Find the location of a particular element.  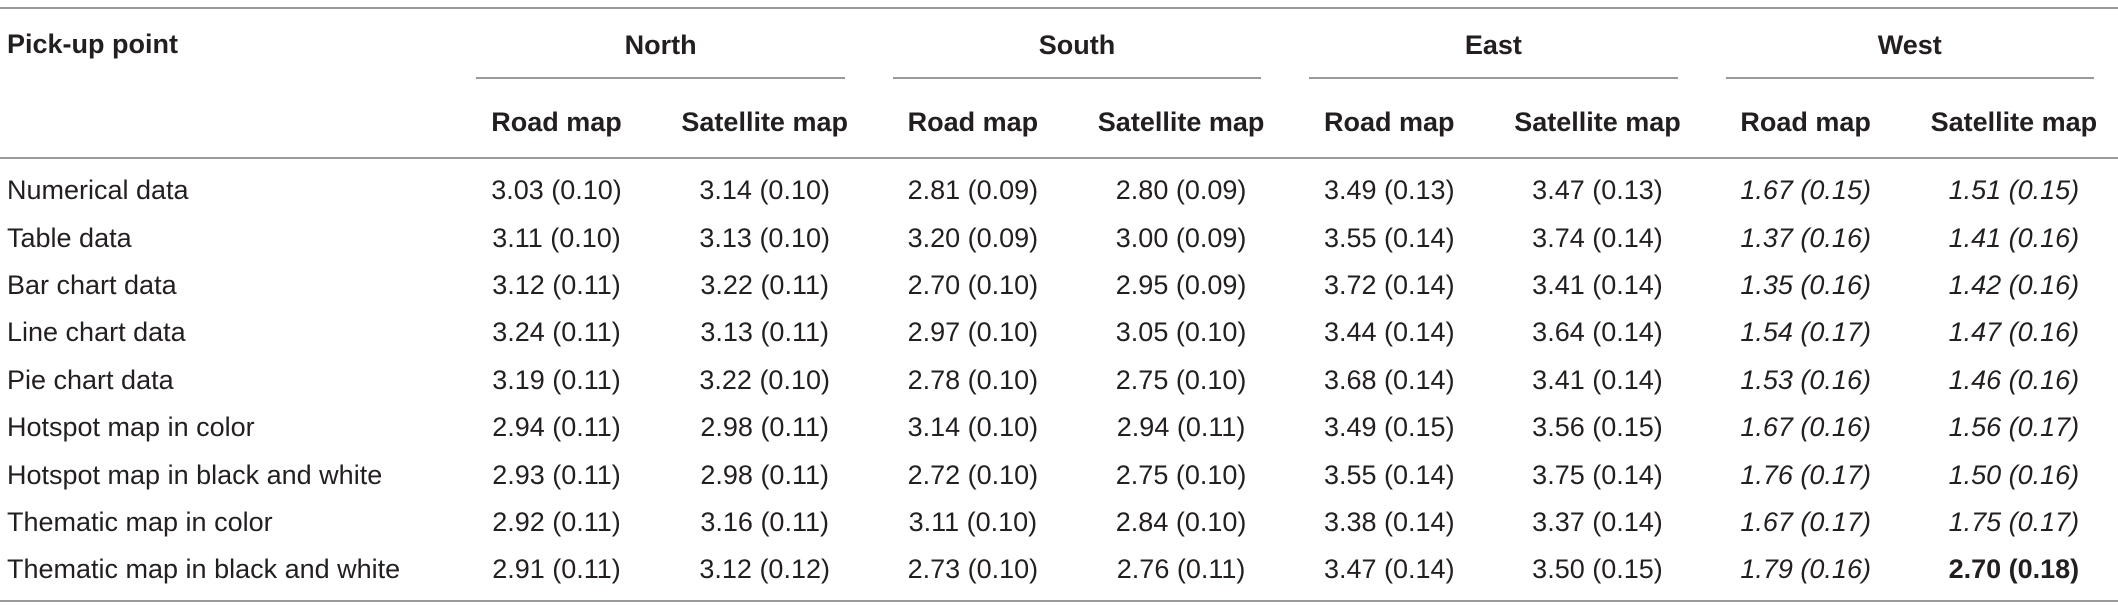

row-label: Line chart data is located at coordinates (96, 332).